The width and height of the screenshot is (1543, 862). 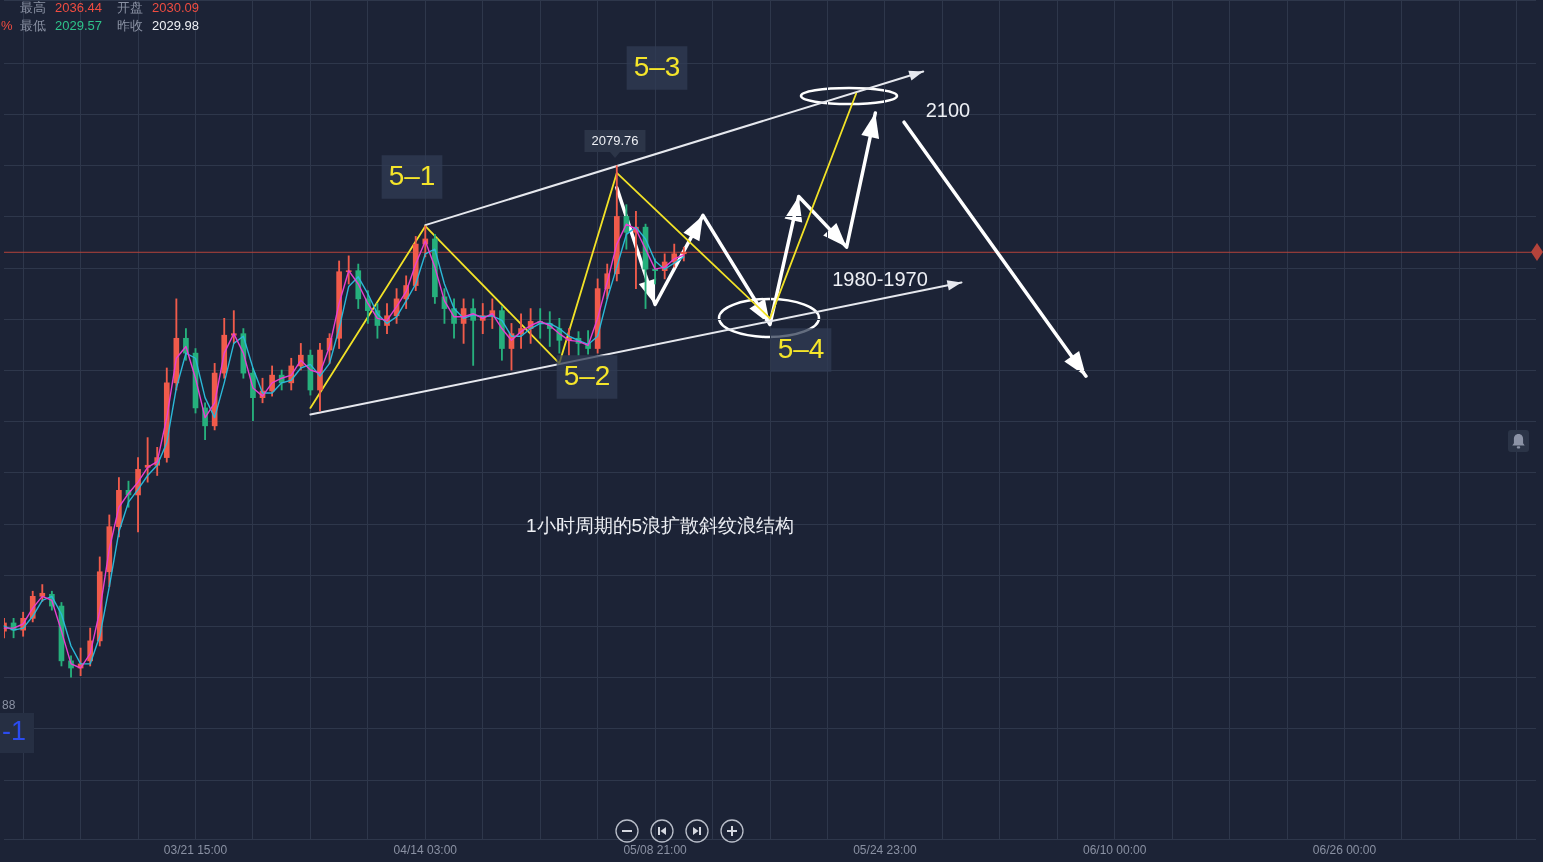 What do you see at coordinates (130, 25) in the screenshot?
I see `text: 昨收` at bounding box center [130, 25].